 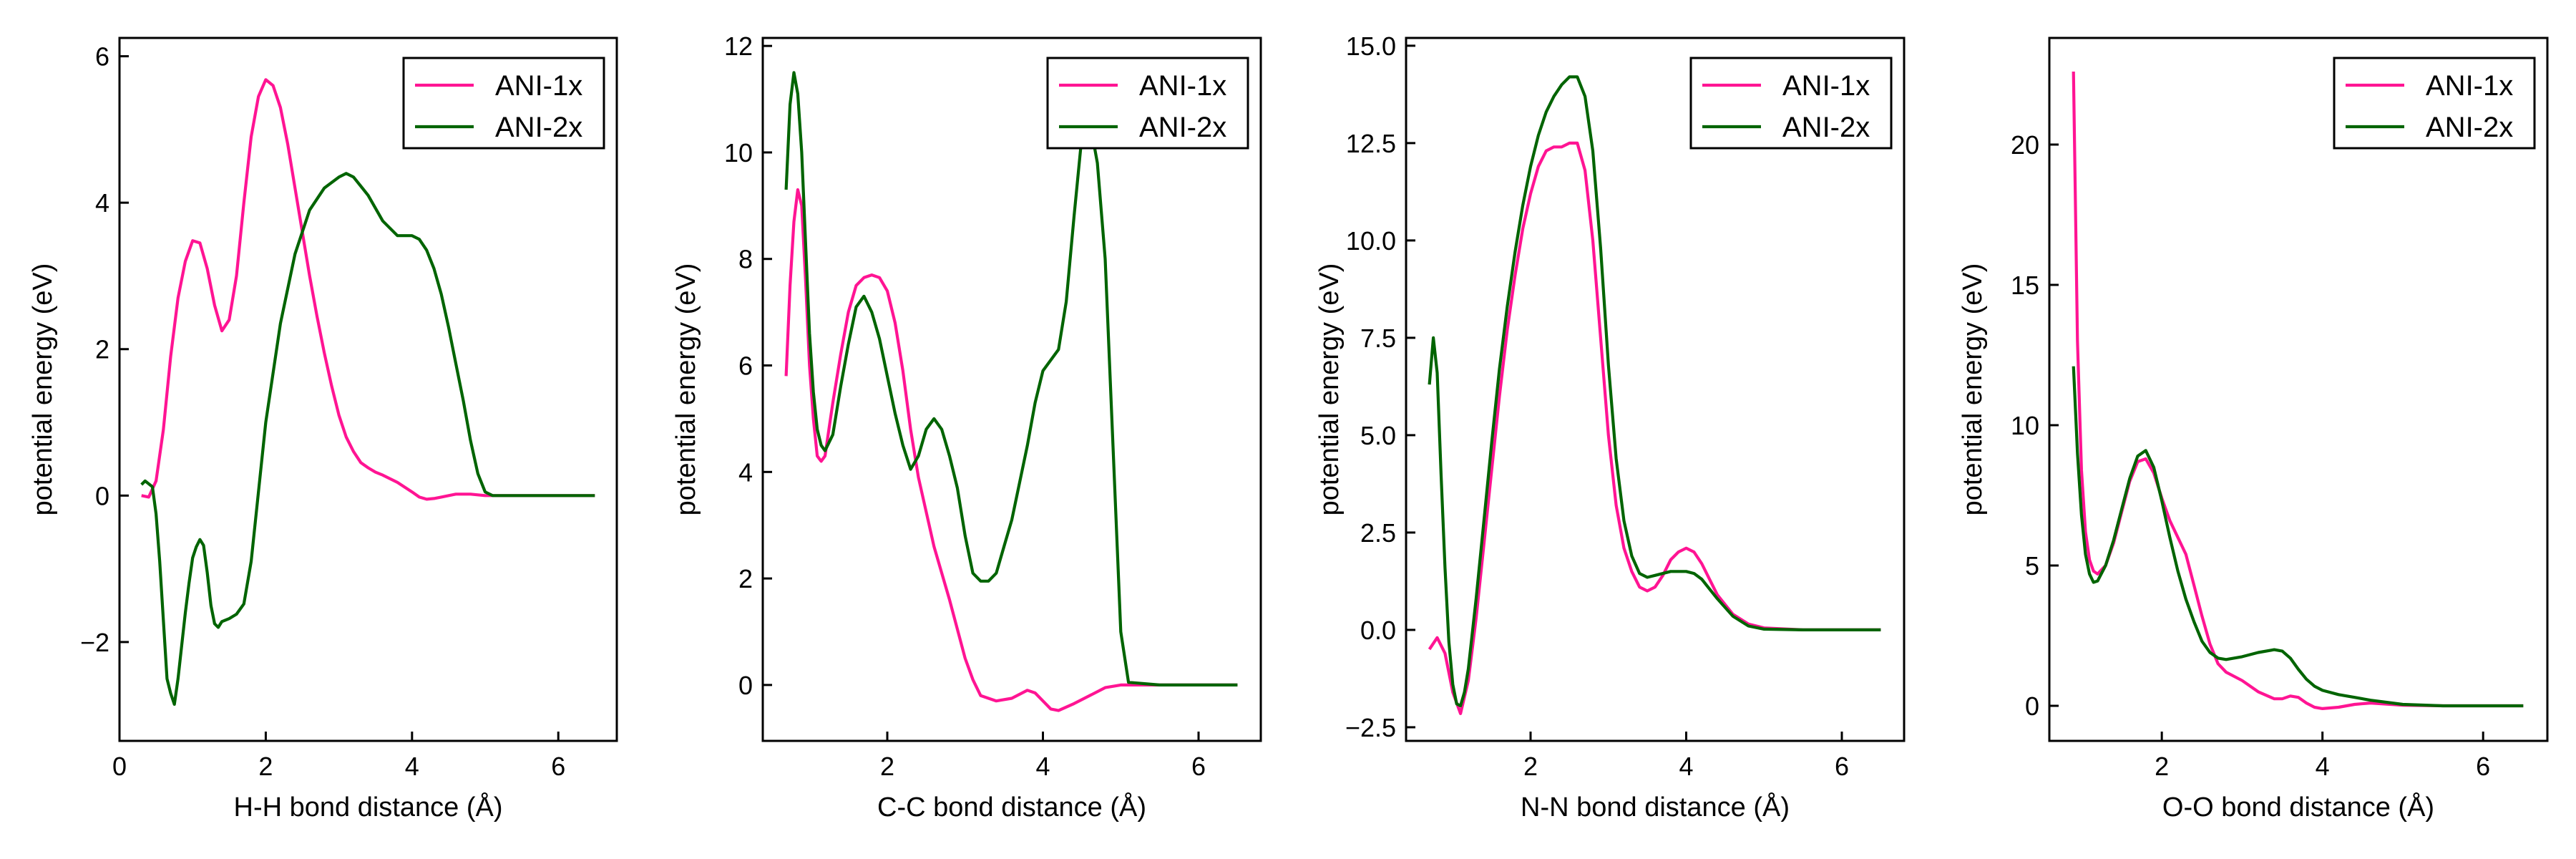 What do you see at coordinates (368, 806) in the screenshot?
I see `x-axis-label: H-H bond distance (Å)` at bounding box center [368, 806].